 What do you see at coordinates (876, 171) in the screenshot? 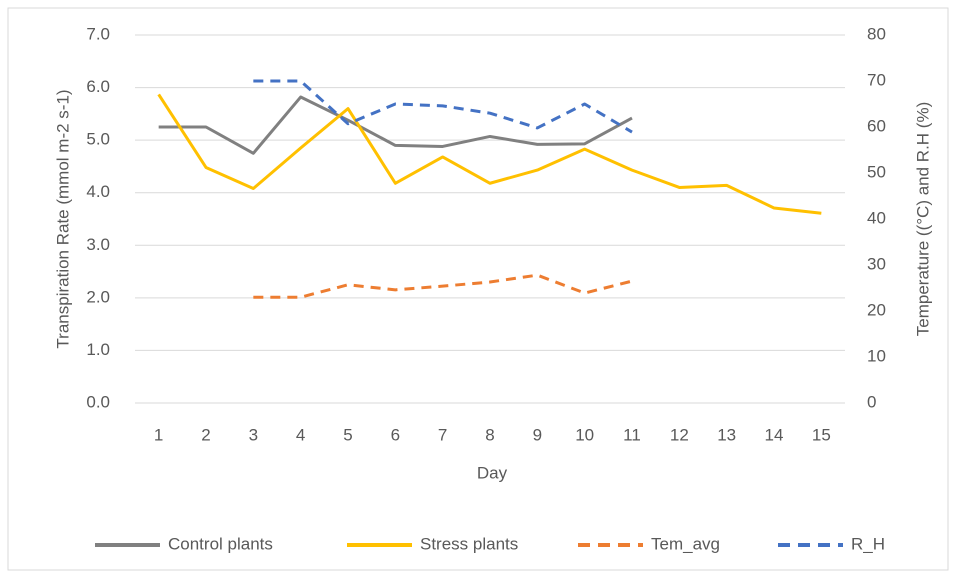
I see `y2-tick-label: 50` at bounding box center [876, 171].